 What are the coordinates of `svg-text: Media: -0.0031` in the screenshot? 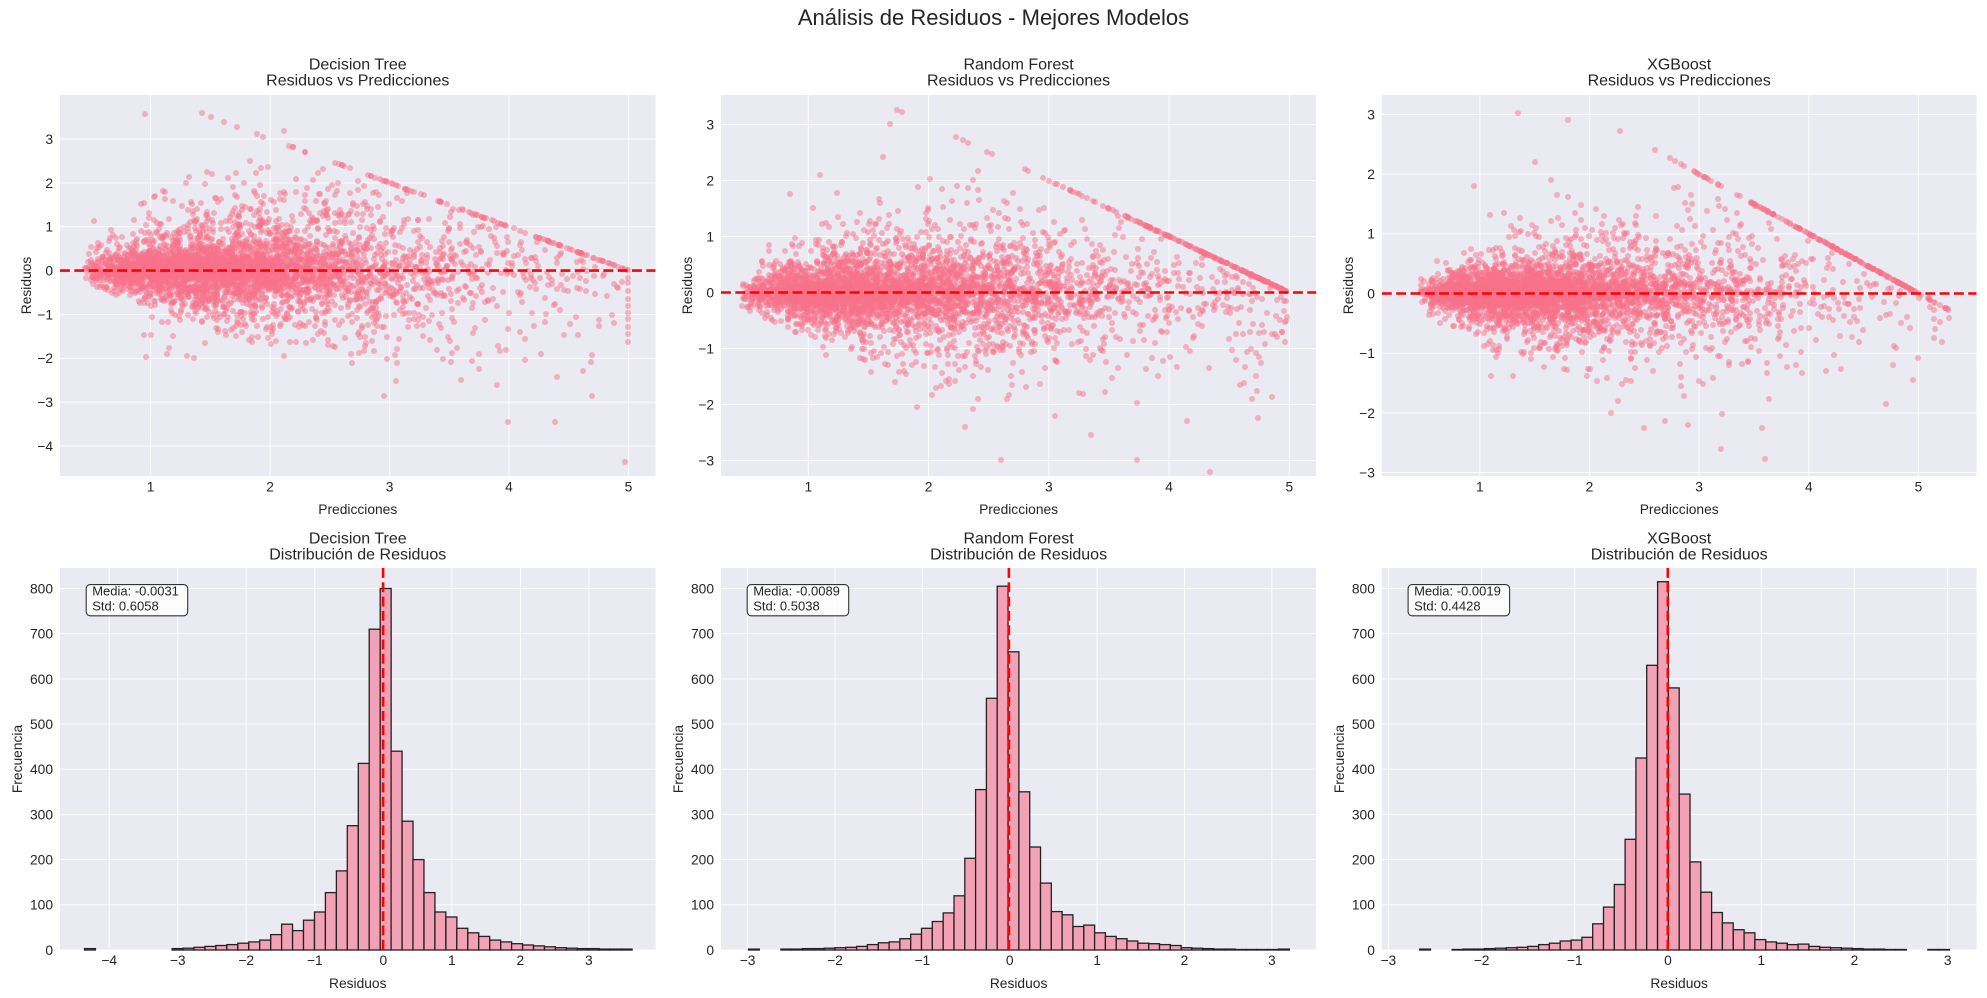 It's located at (135, 591).